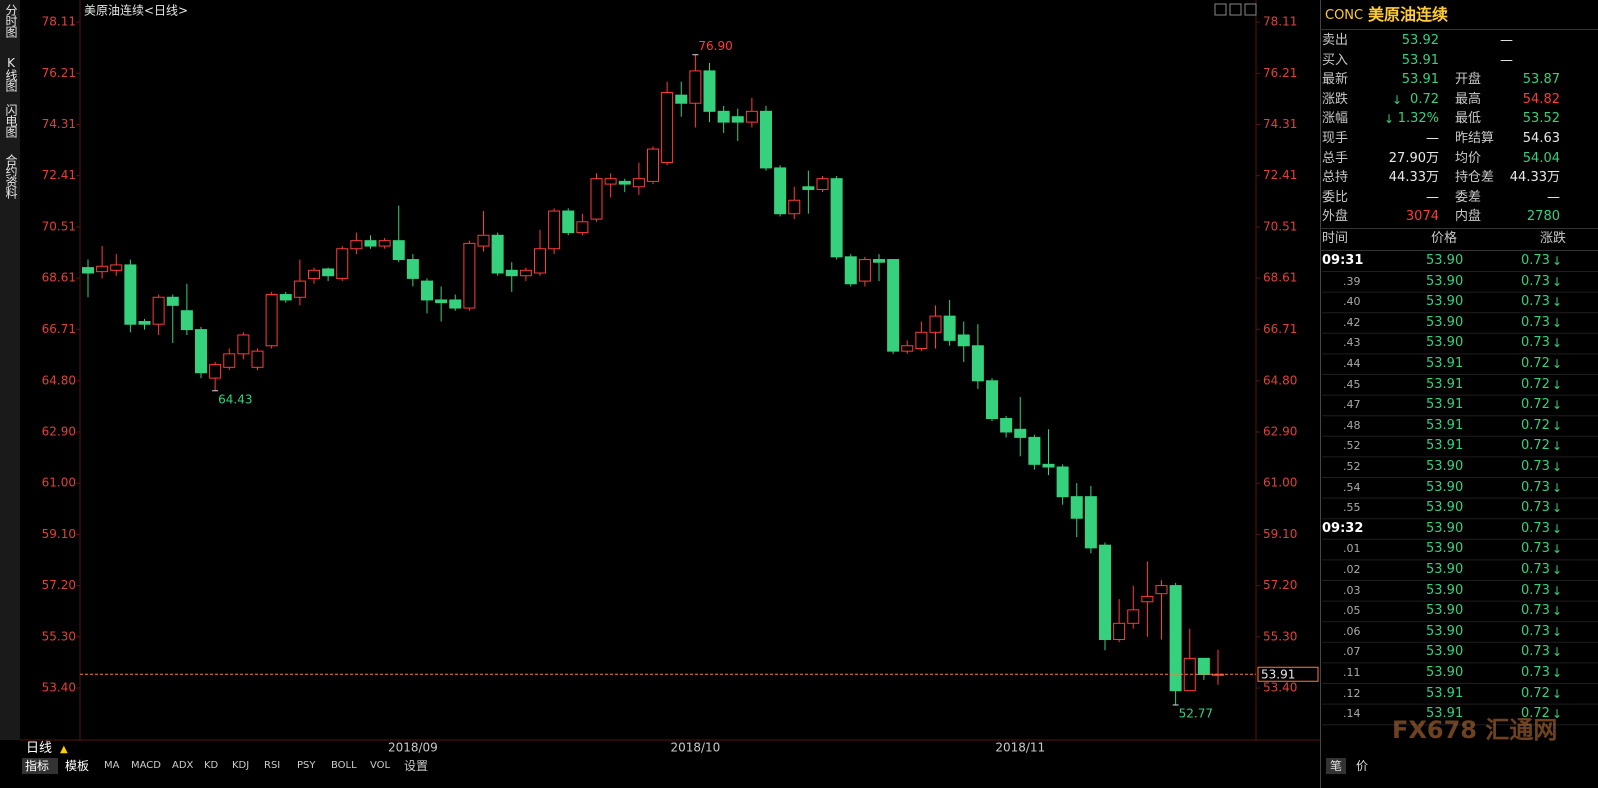 The image size is (1598, 788). Describe the element at coordinates (1335, 119) in the screenshot. I see `quote-label: 涨幅` at that location.